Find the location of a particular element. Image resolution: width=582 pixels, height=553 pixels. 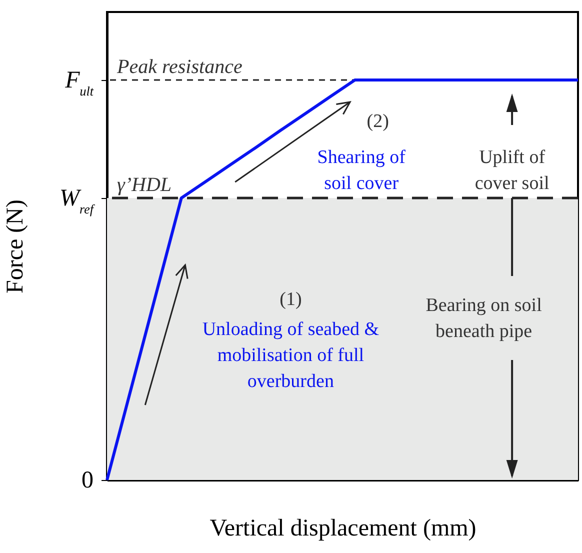

text: W$_{ref}$ is located at coordinates (78, 201).